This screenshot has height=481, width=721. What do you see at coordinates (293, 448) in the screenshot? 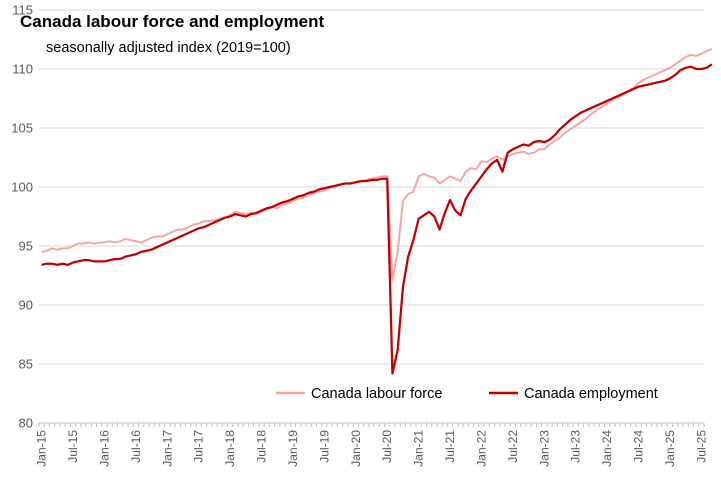
I see `x-tick-label: Jan-19` at bounding box center [293, 448].